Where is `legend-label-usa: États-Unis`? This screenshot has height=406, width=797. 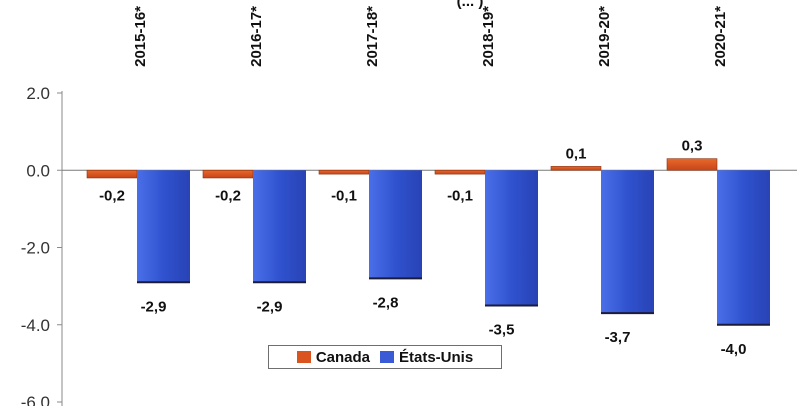 legend-label-usa: États-Unis is located at coordinates (436, 357).